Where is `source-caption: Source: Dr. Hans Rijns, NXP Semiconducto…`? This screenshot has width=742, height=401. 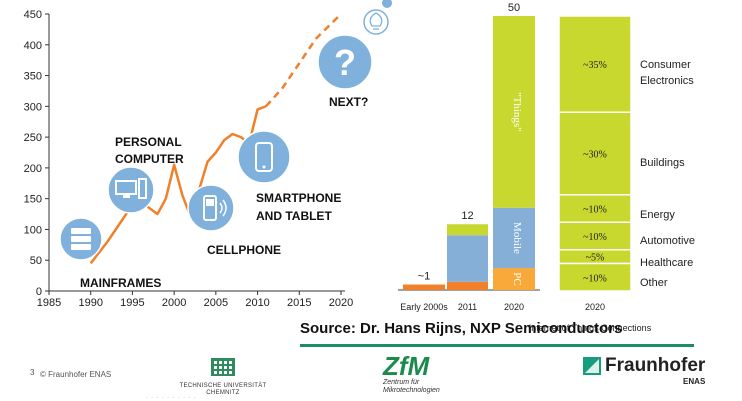 source-caption: Source: Dr. Hans Rijns, NXP Semiconducto… is located at coordinates (461, 328).